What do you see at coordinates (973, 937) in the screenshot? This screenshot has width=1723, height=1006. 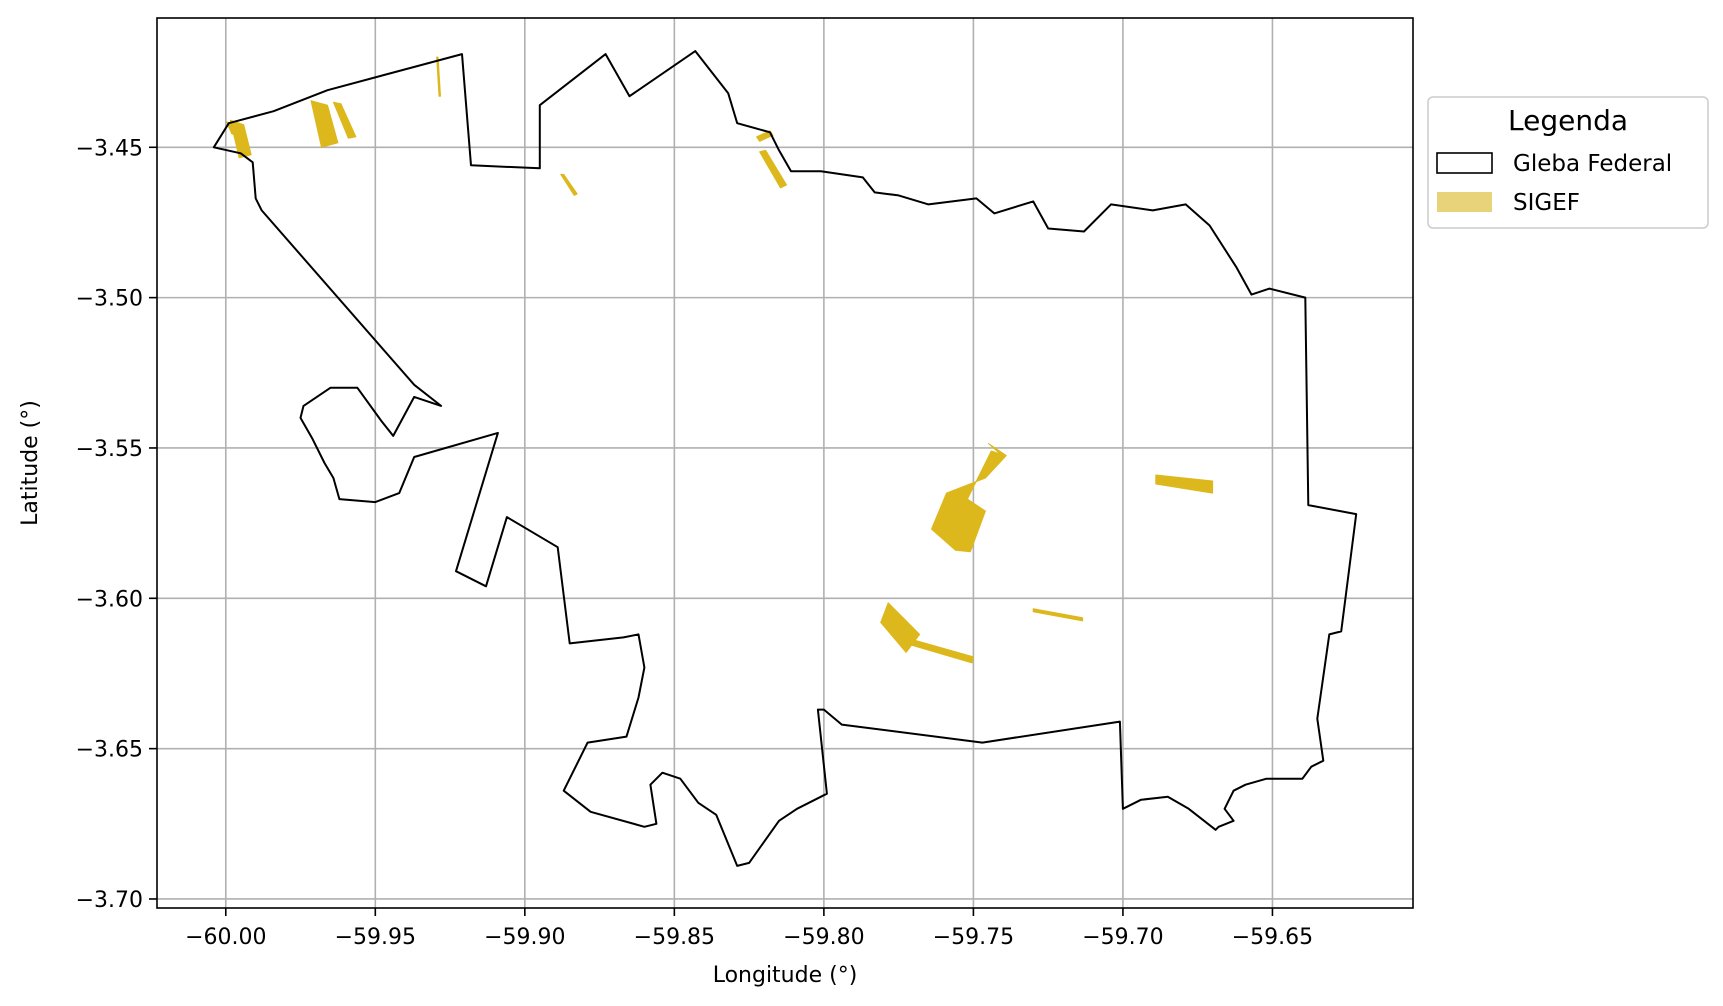 I see `x-tick-label: −59.75` at bounding box center [973, 937].